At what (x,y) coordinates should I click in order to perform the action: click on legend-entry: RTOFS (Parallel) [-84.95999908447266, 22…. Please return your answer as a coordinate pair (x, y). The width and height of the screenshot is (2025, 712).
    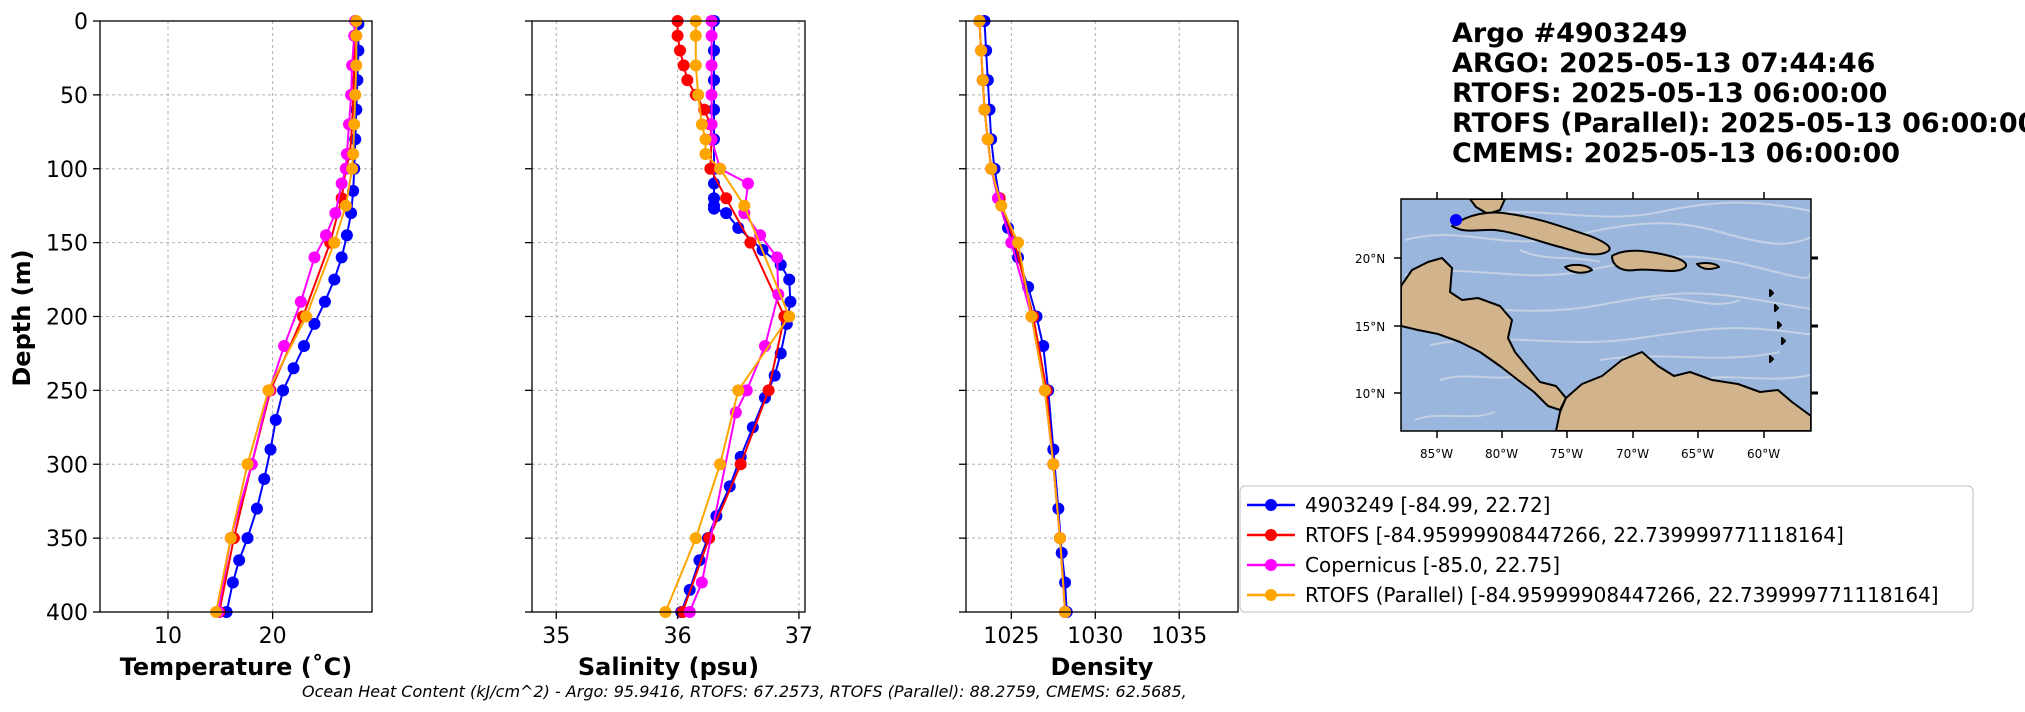
    Looking at the image, I should click on (1593, 595).